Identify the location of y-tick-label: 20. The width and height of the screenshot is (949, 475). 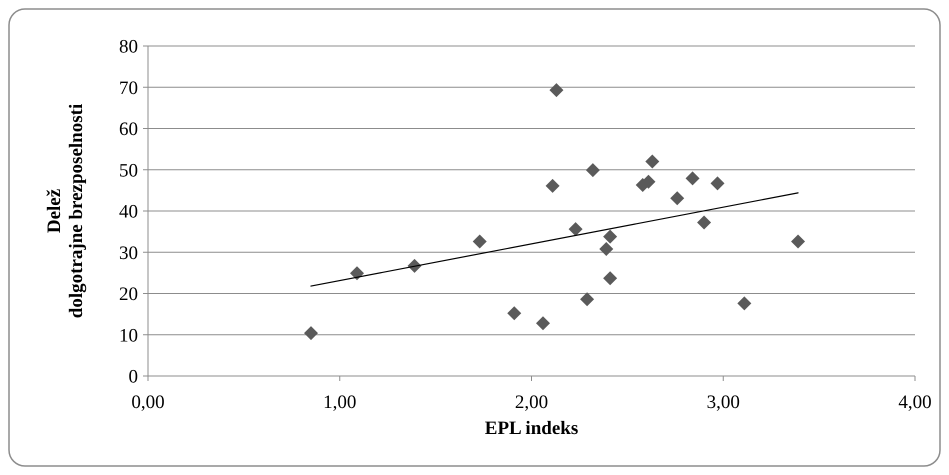
(128, 295).